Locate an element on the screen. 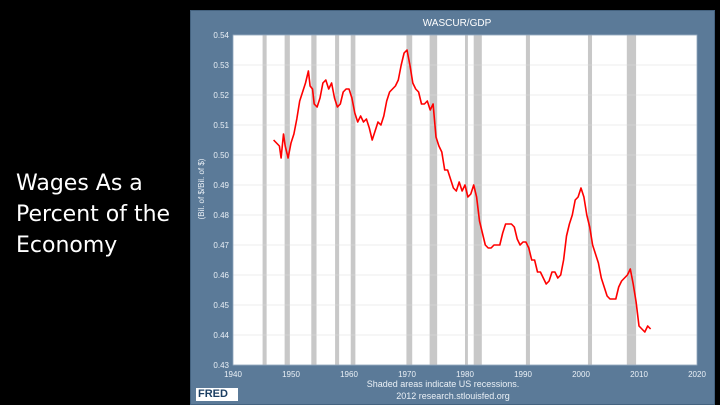 The height and width of the screenshot is (405, 720). fred-logo: FRED is located at coordinates (217, 394).